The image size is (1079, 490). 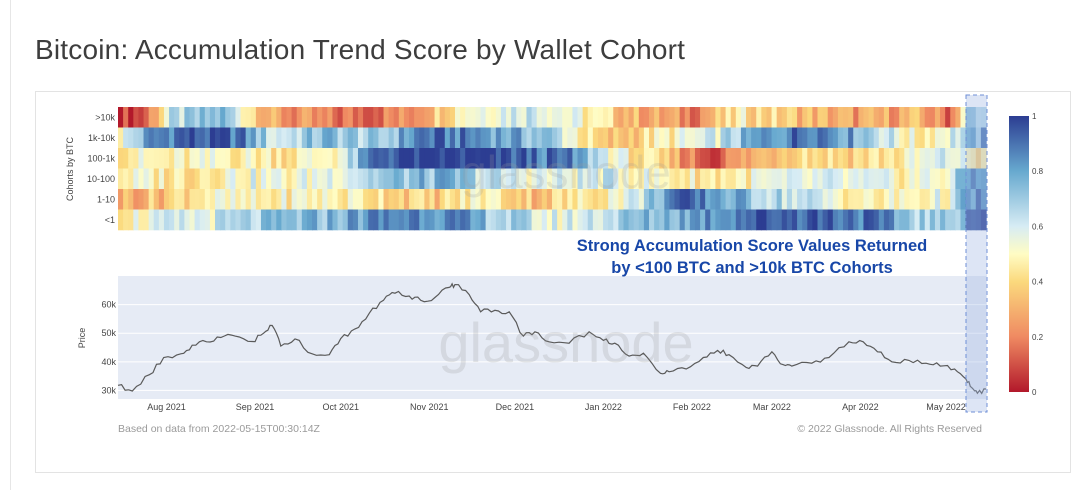 I want to click on price-y-tick-label: 60k, so click(x=108, y=305).